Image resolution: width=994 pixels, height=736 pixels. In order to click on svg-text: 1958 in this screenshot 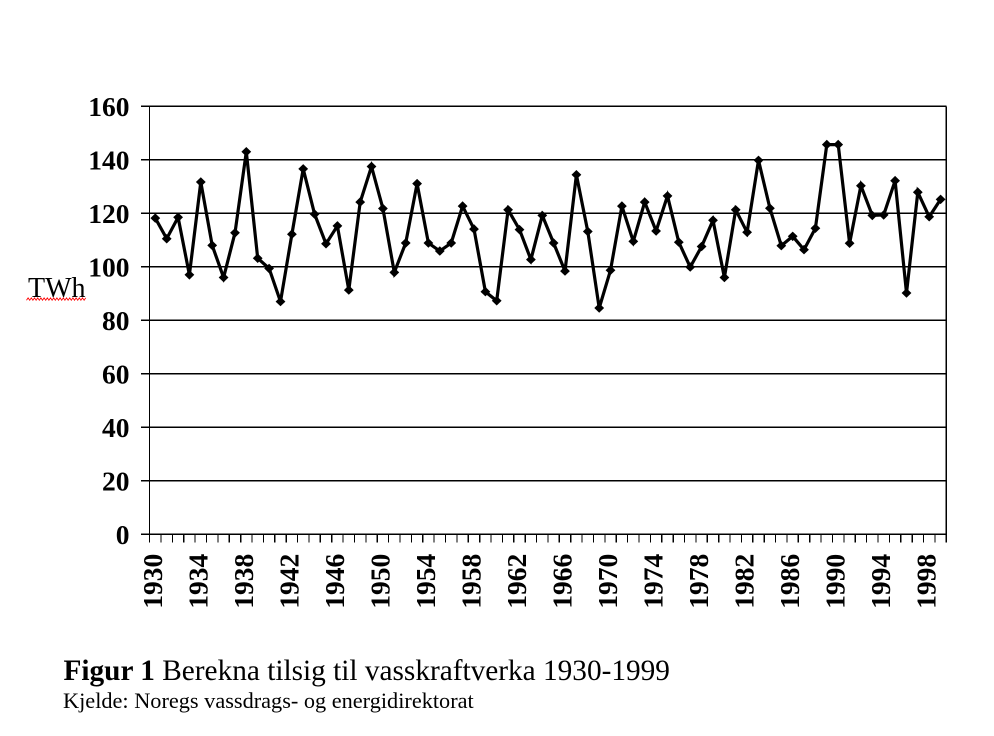, I will do `click(471, 581)`.